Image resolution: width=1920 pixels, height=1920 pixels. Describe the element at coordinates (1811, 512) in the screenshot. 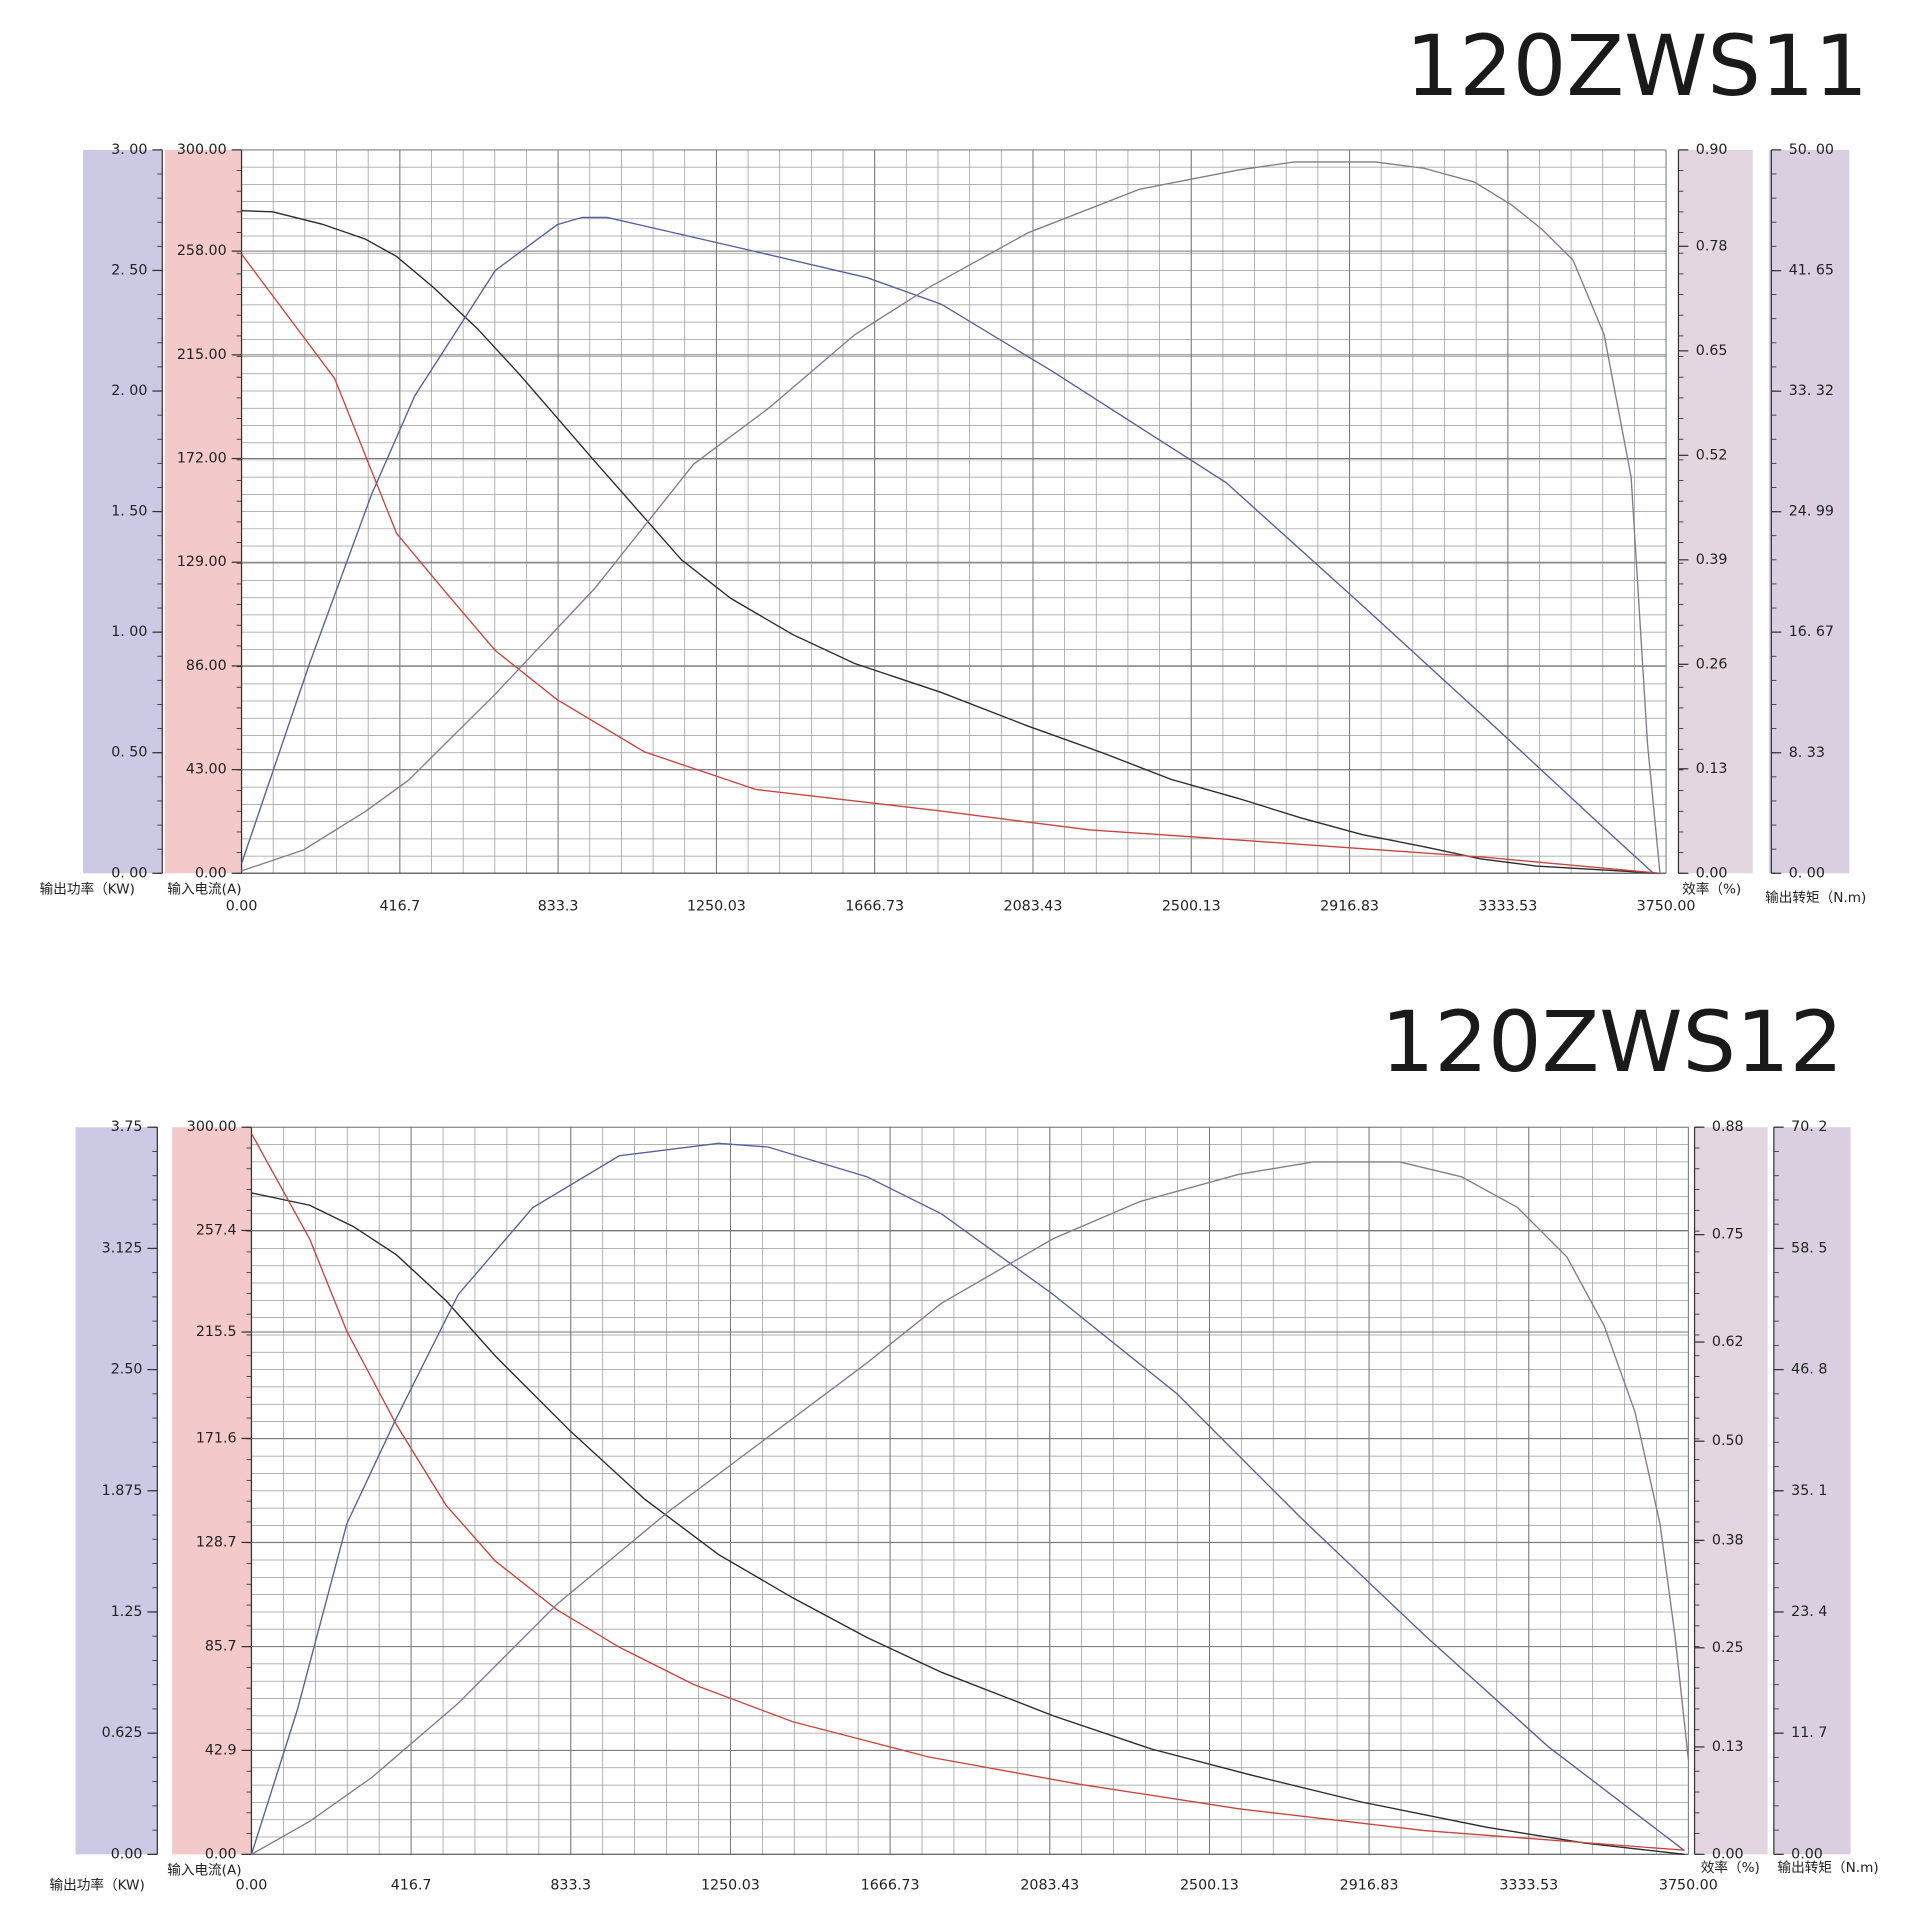

I see `y-tick-label: 24. 99` at that location.